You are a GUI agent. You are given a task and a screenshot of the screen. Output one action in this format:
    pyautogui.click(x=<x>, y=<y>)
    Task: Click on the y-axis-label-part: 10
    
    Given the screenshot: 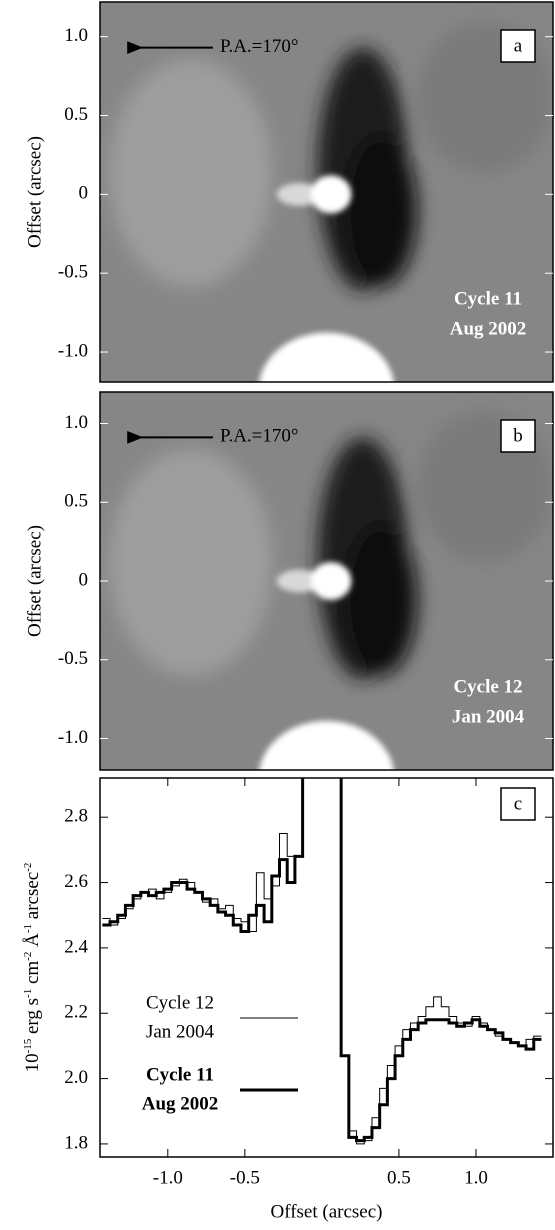 What is the action you would take?
    pyautogui.click(x=32, y=1062)
    